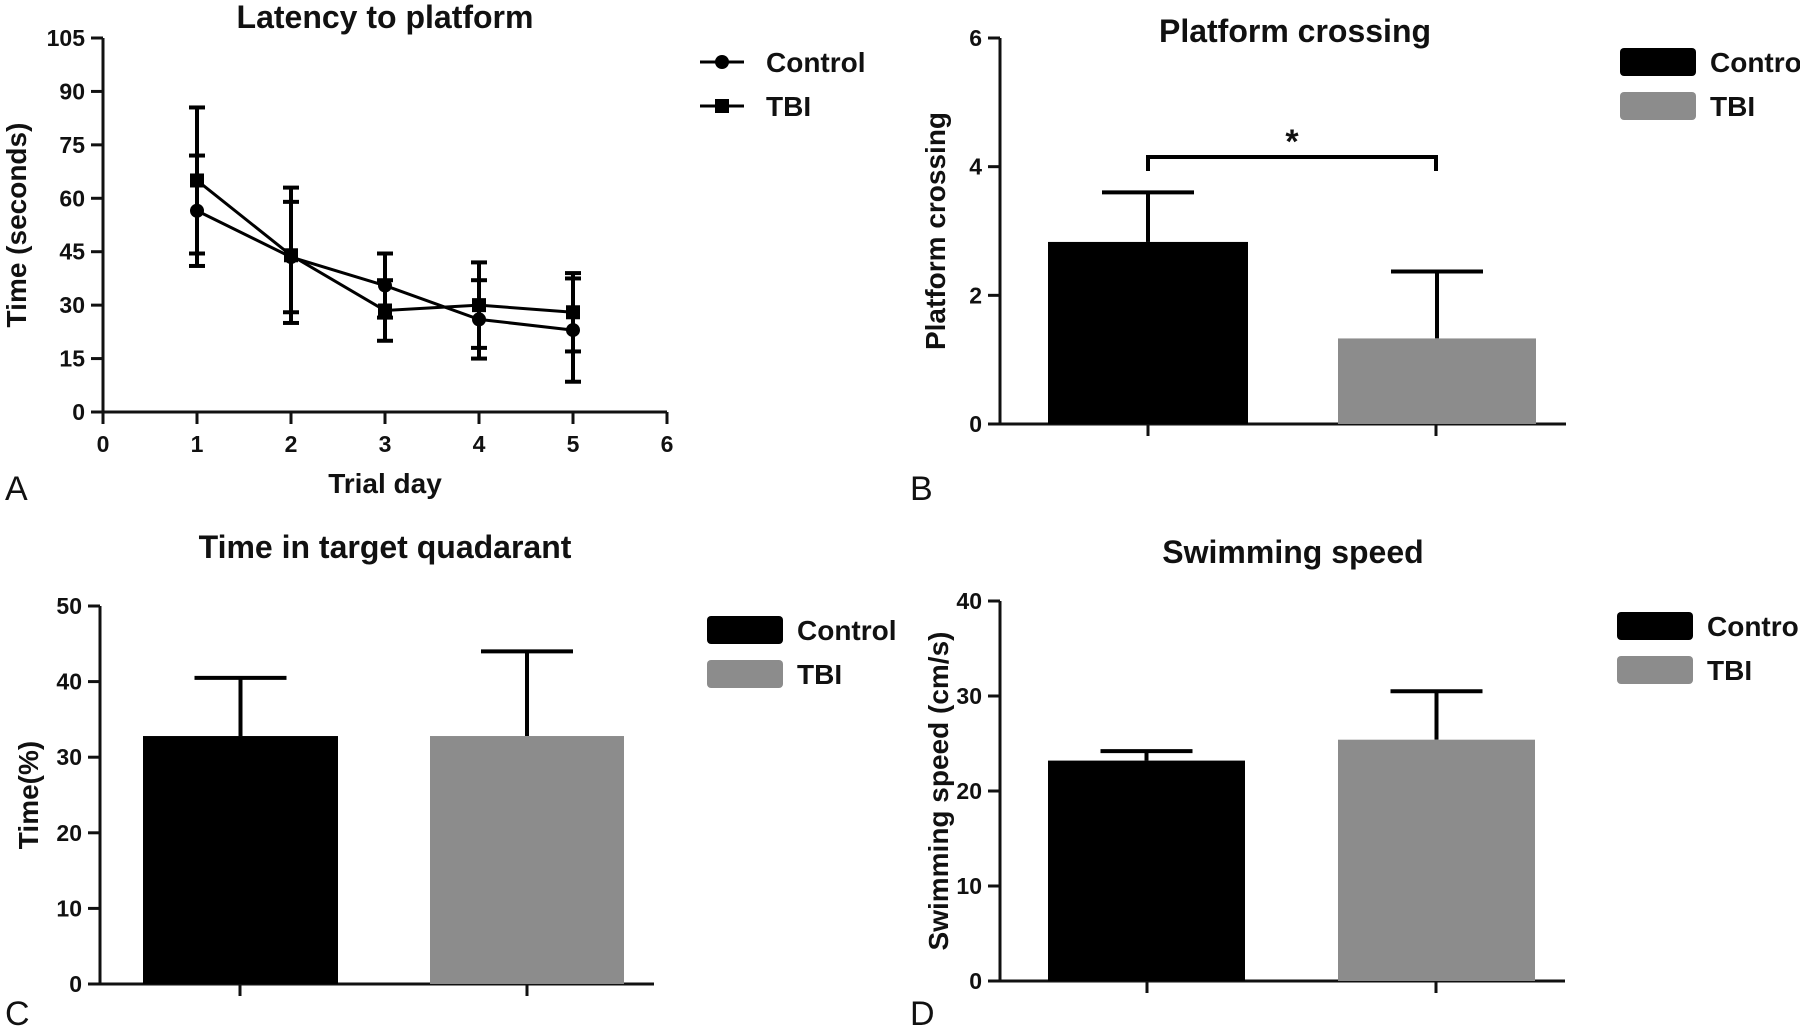 The image size is (1800, 1033). I want to click on x-tick-label: 2, so click(291, 444).